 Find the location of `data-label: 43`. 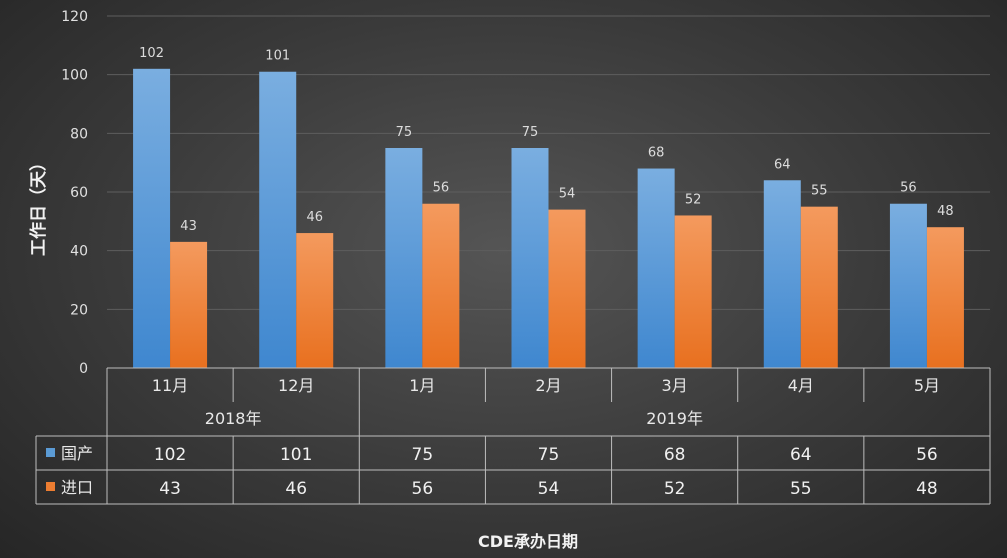

data-label: 43 is located at coordinates (188, 226).